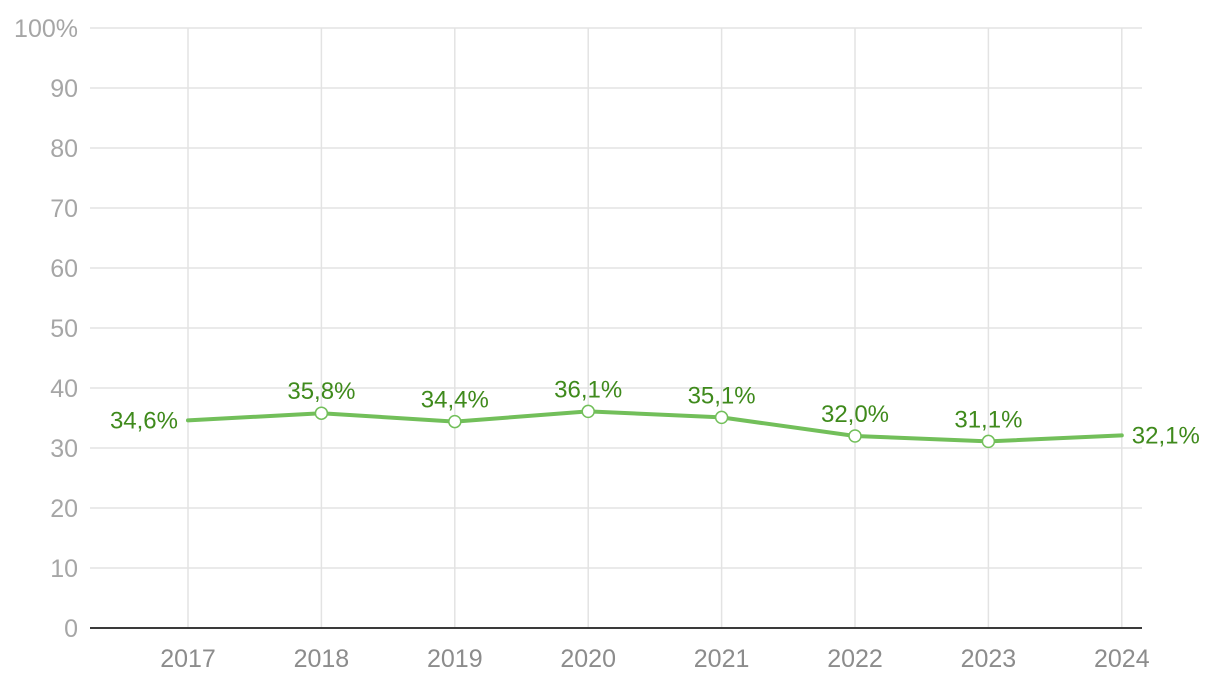  Describe the element at coordinates (64, 269) in the screenshot. I see `y-tick-label: 60` at that location.